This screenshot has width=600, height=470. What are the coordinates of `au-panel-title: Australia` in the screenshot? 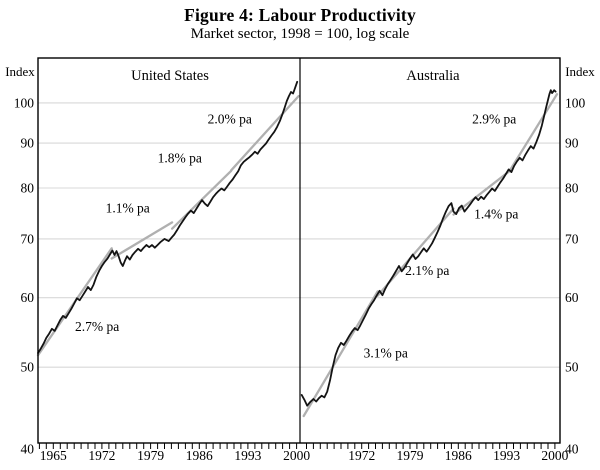 It's located at (433, 76).